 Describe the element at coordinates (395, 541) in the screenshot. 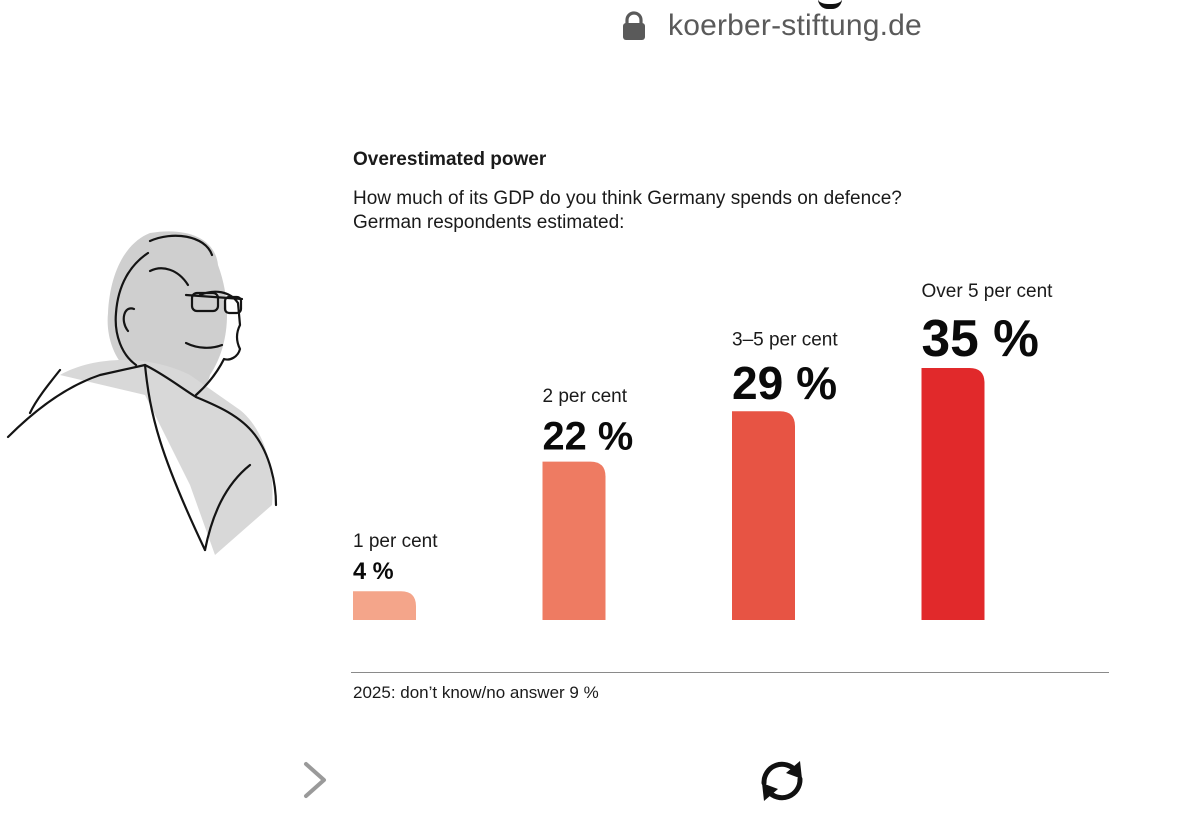

I see `bar-category-label-1: 1 per cent` at that location.